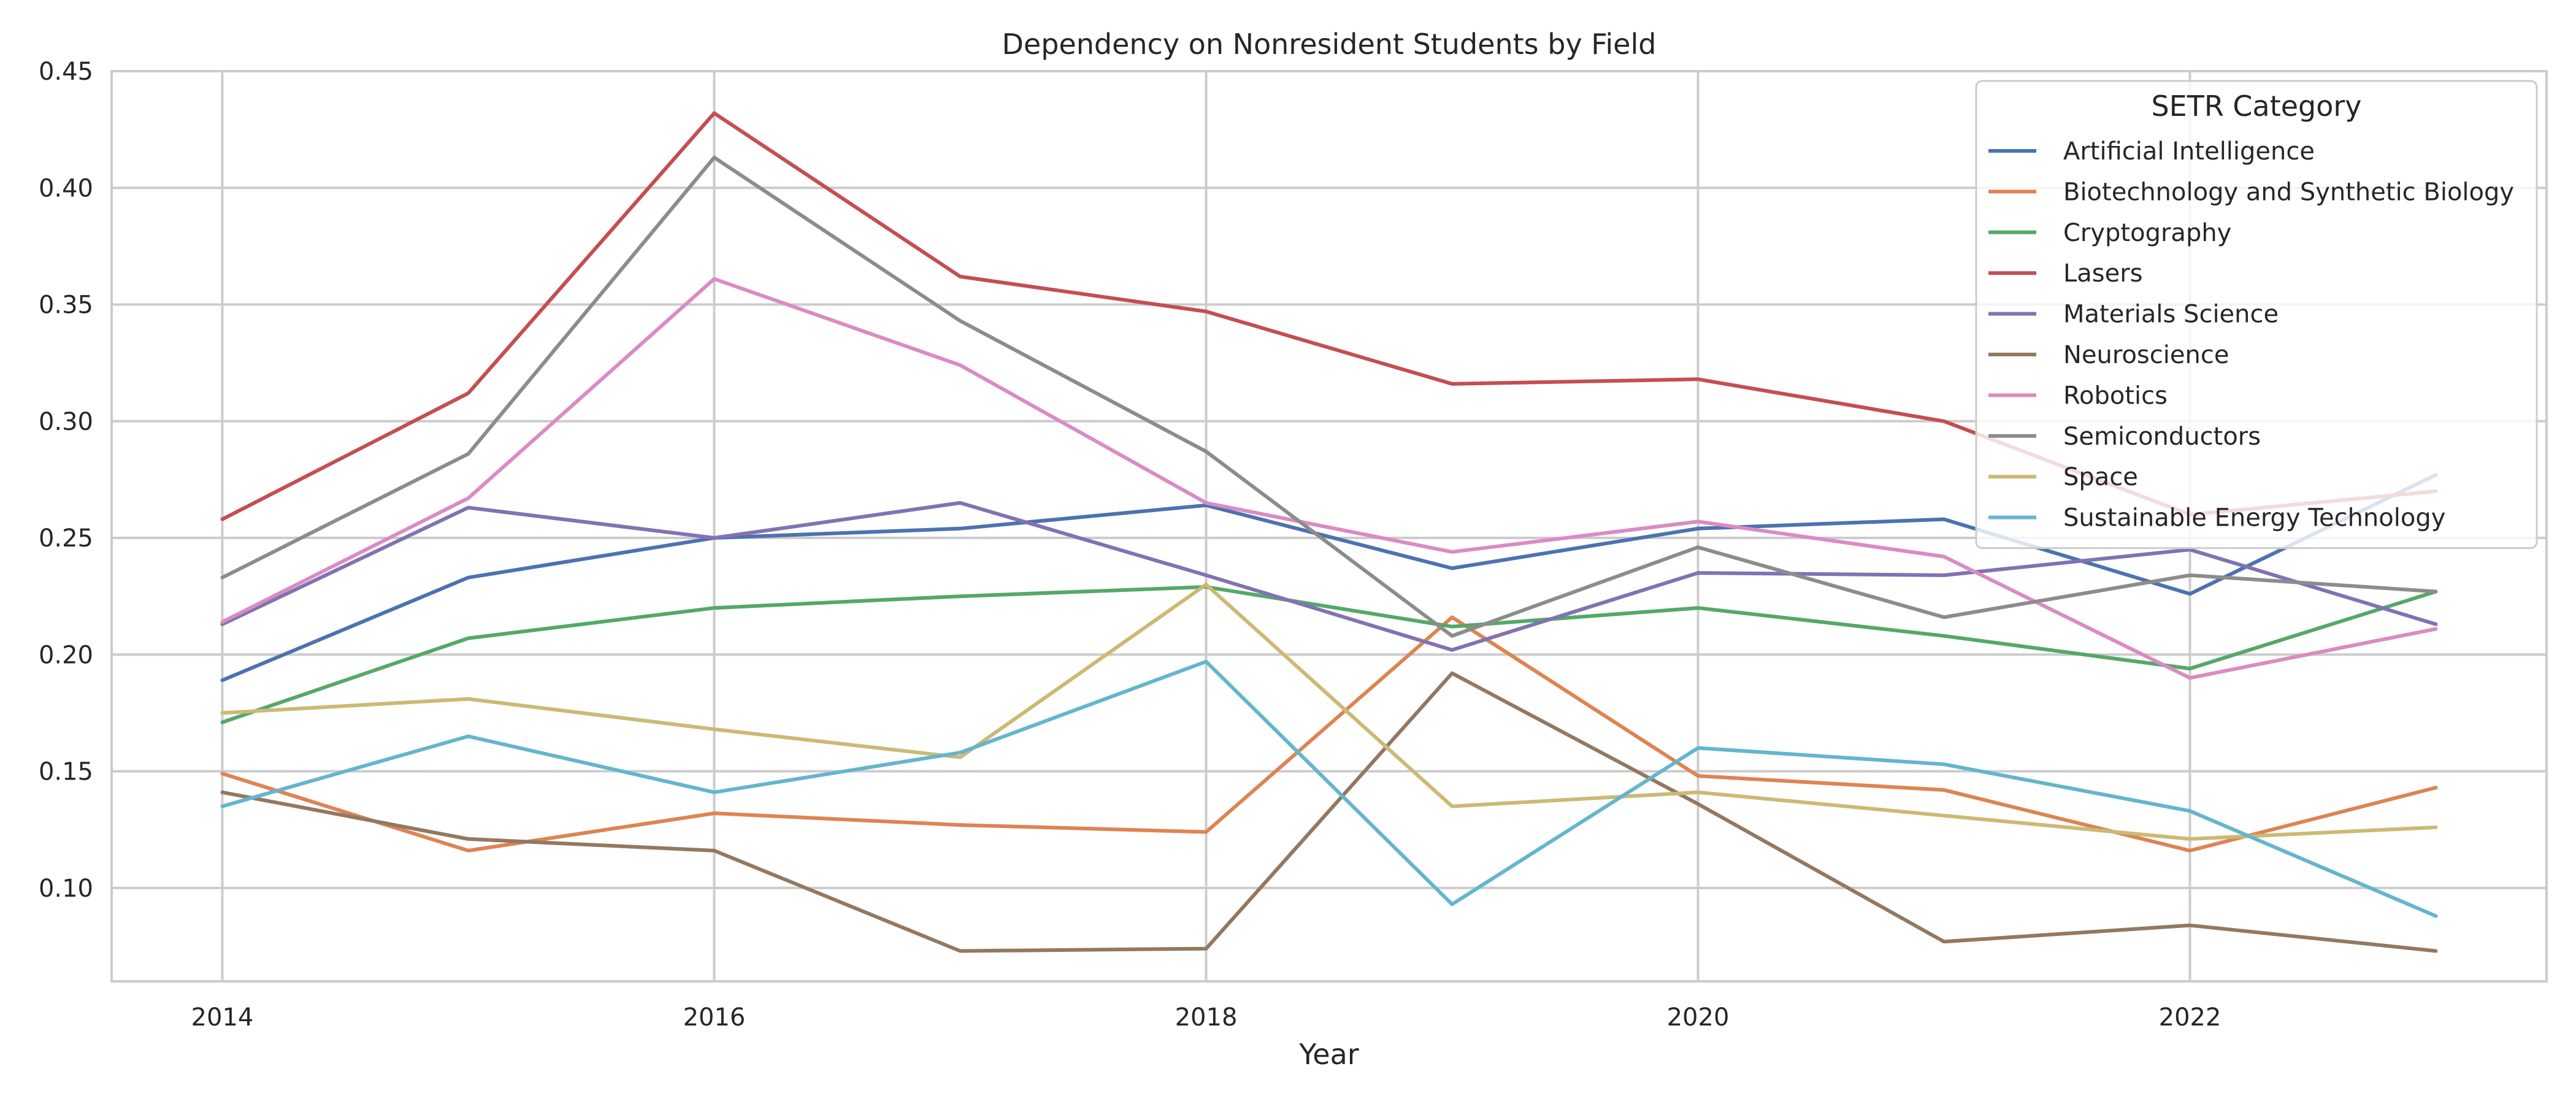 This screenshot has width=2576, height=1104. What do you see at coordinates (66, 72) in the screenshot?
I see `y-tick-label: 0.45` at bounding box center [66, 72].